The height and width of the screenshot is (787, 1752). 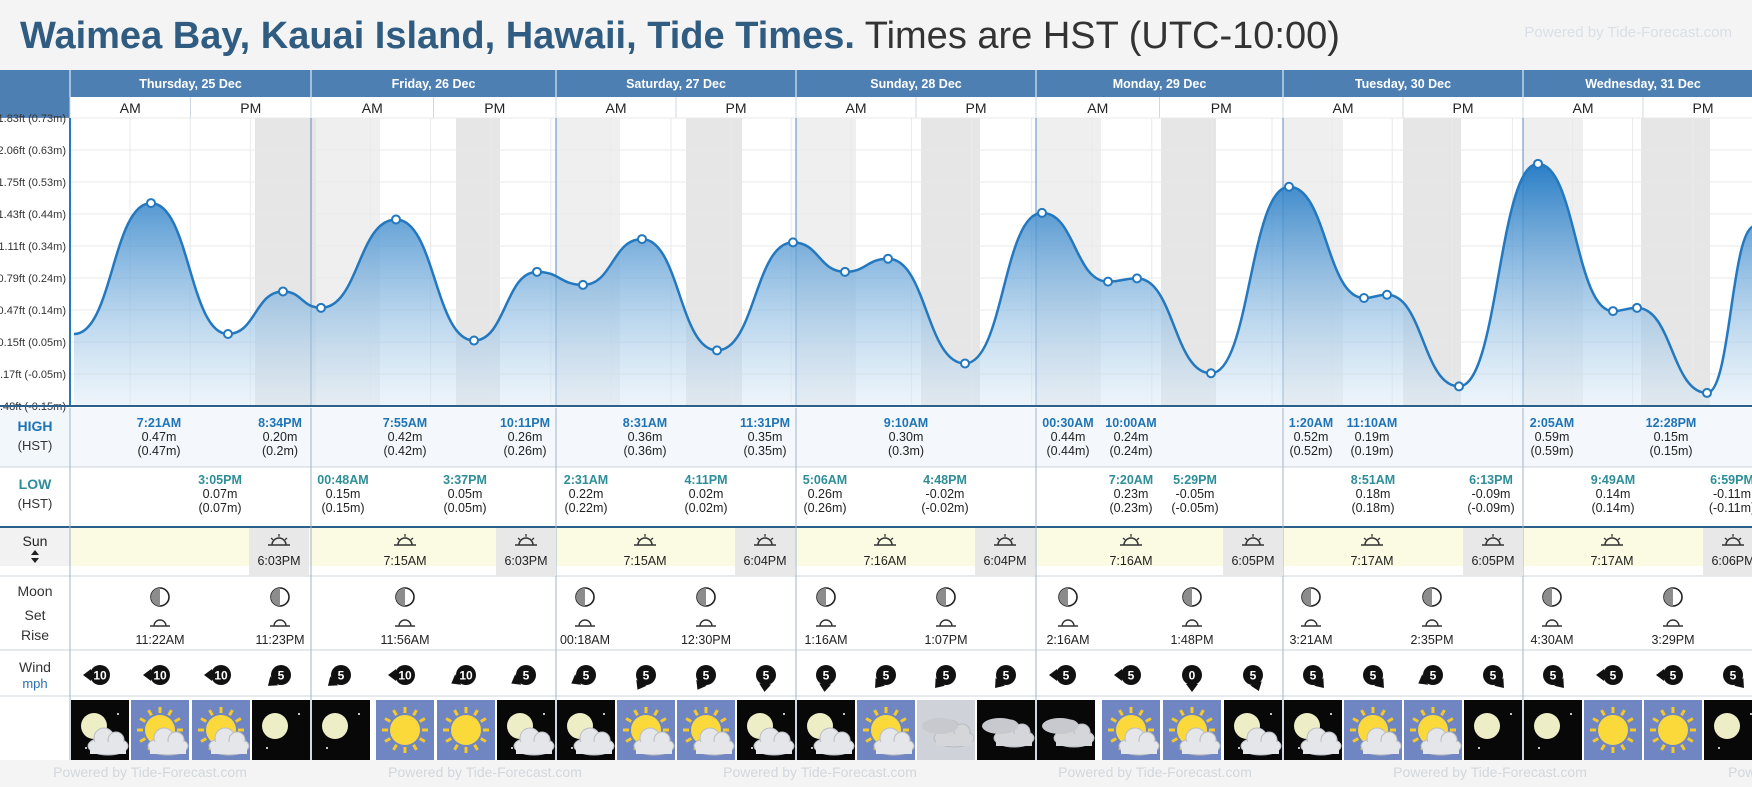 I want to click on wind-icon-0: 10, so click(x=96, y=675).